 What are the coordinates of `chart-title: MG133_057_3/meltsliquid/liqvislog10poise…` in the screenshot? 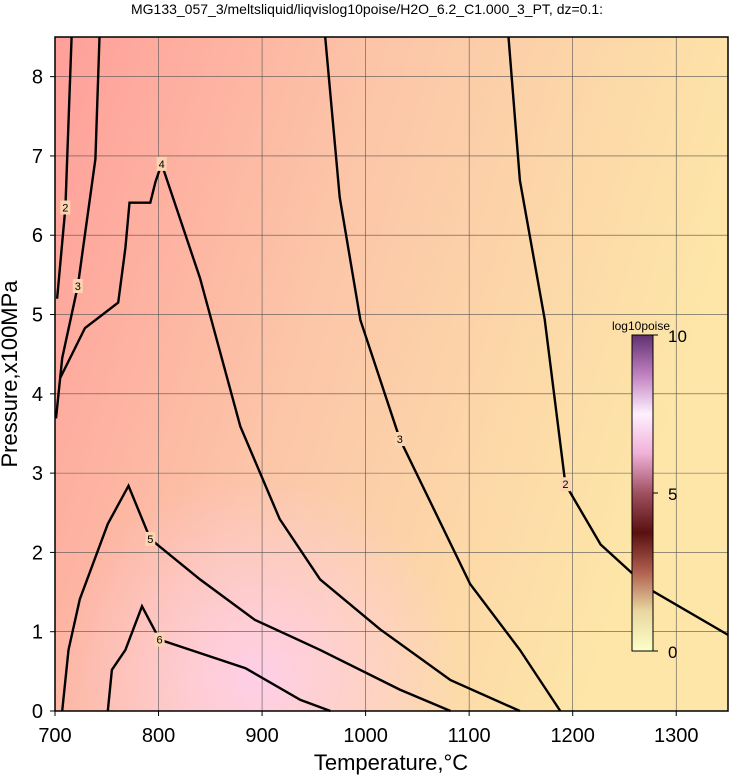 It's located at (367, 9).